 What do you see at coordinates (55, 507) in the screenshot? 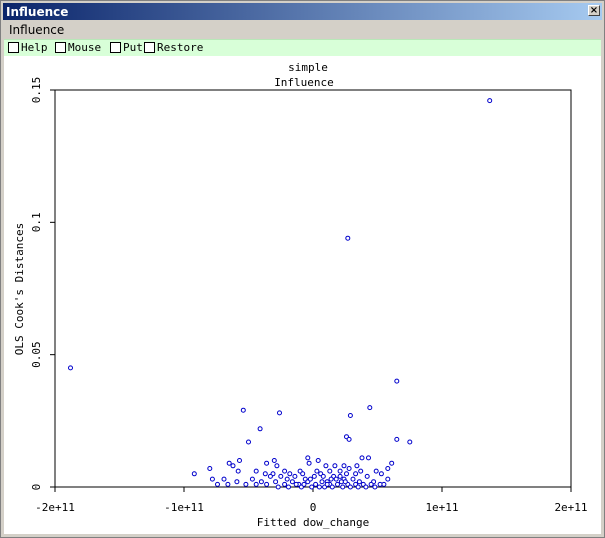
I see `x-tick-label: -2e+11` at bounding box center [55, 507].